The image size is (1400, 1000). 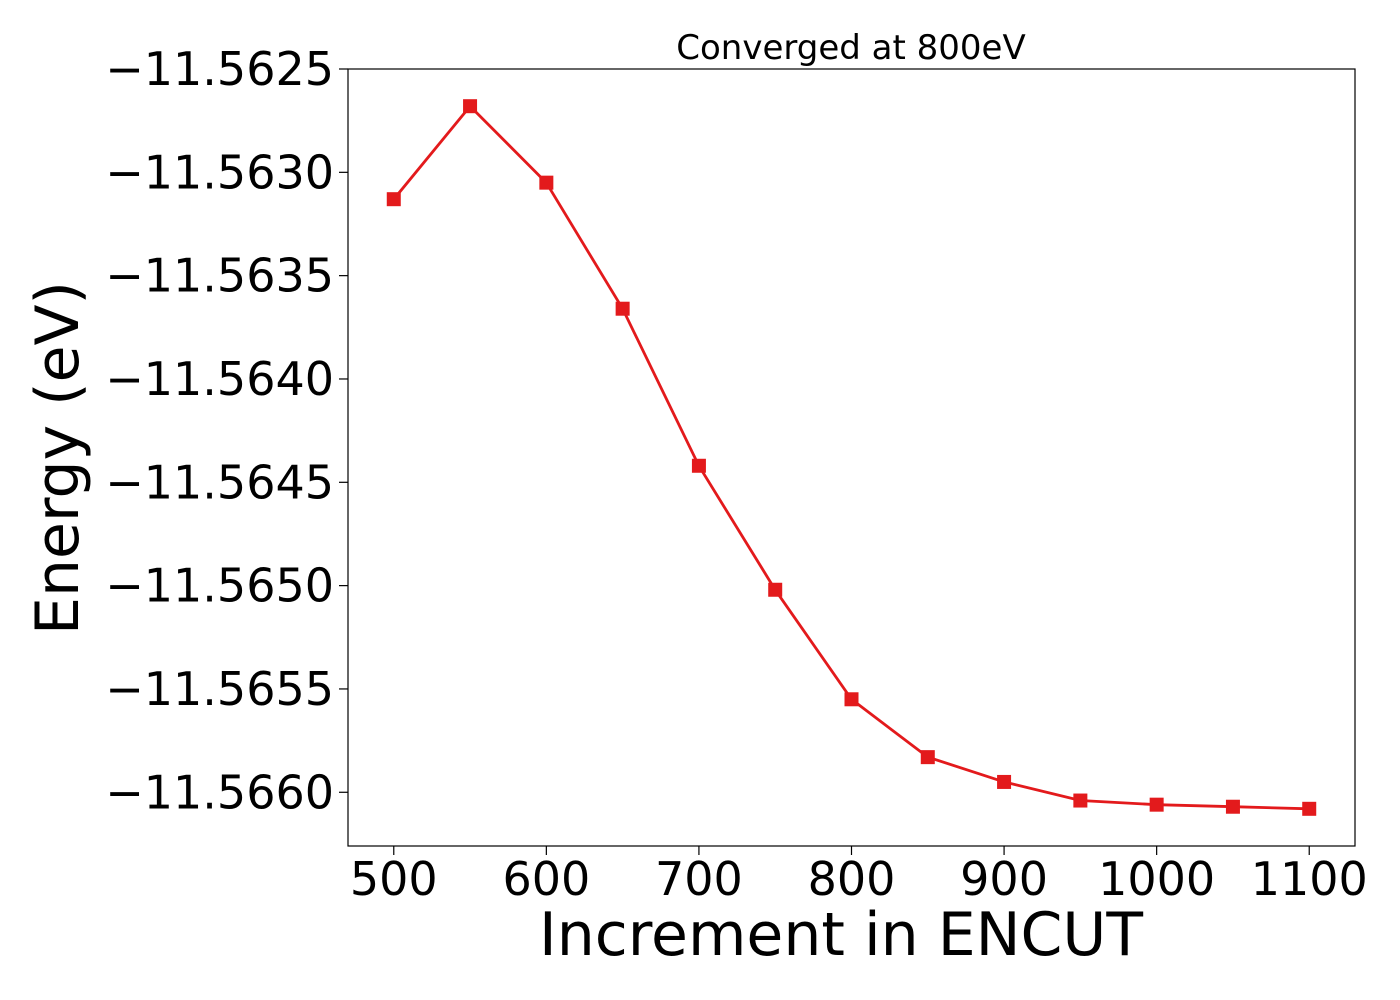 I want to click on x-tick-label: 500, so click(x=394, y=879).